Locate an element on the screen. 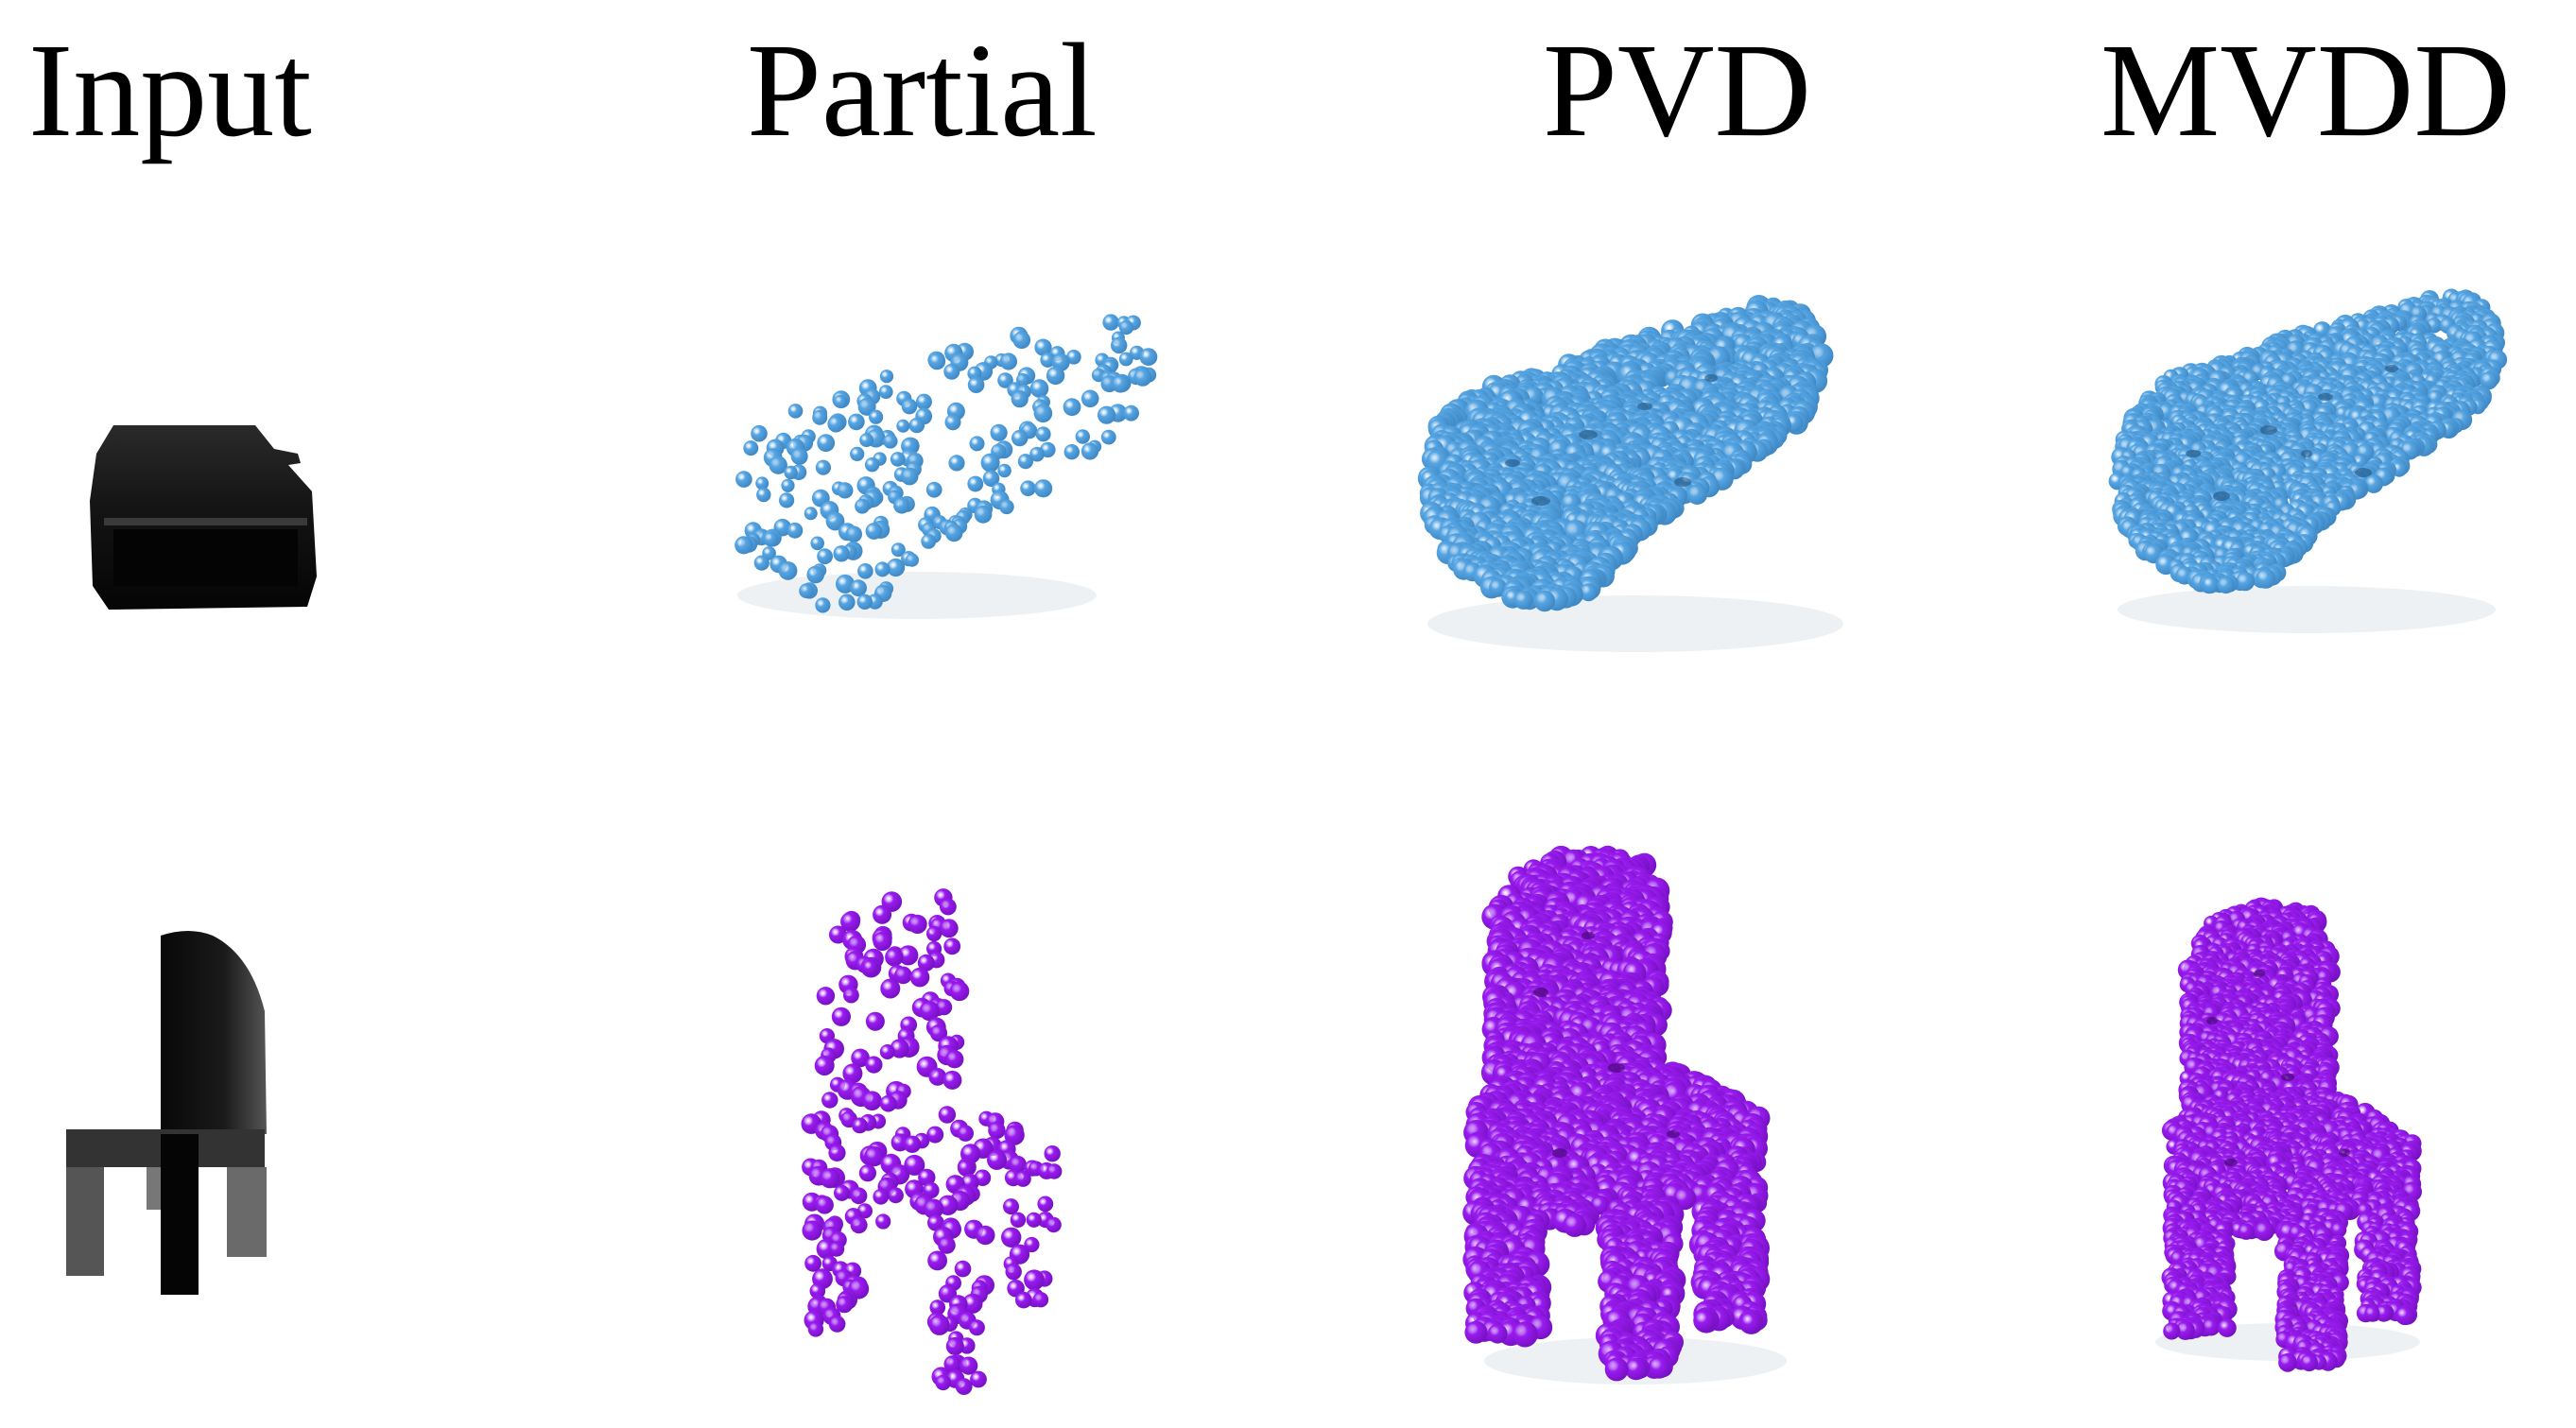  chair-pvd-points is located at coordinates (1616, 1113).